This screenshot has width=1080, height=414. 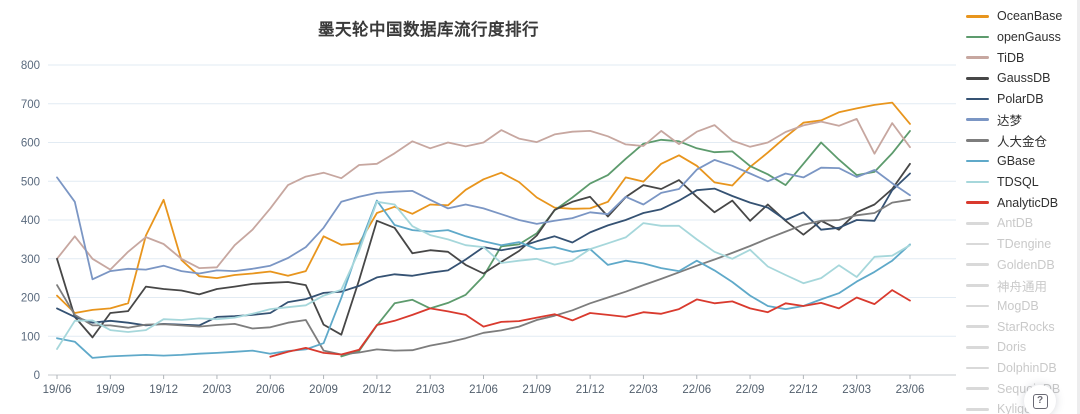 I want to click on legend-label: MogDB, so click(x=1018, y=305).